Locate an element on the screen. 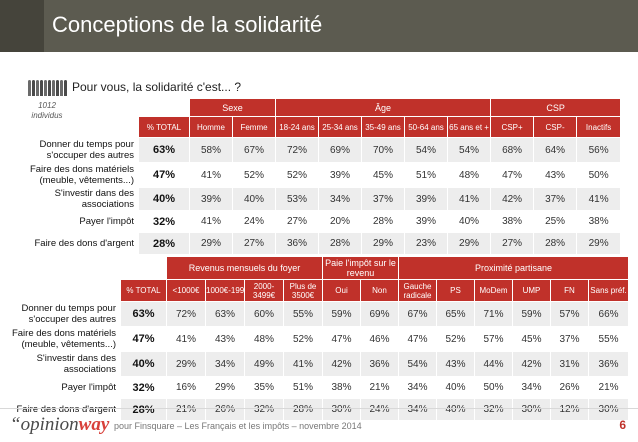 This screenshot has height=442, width=638. value-cell: 31% is located at coordinates (569, 364).